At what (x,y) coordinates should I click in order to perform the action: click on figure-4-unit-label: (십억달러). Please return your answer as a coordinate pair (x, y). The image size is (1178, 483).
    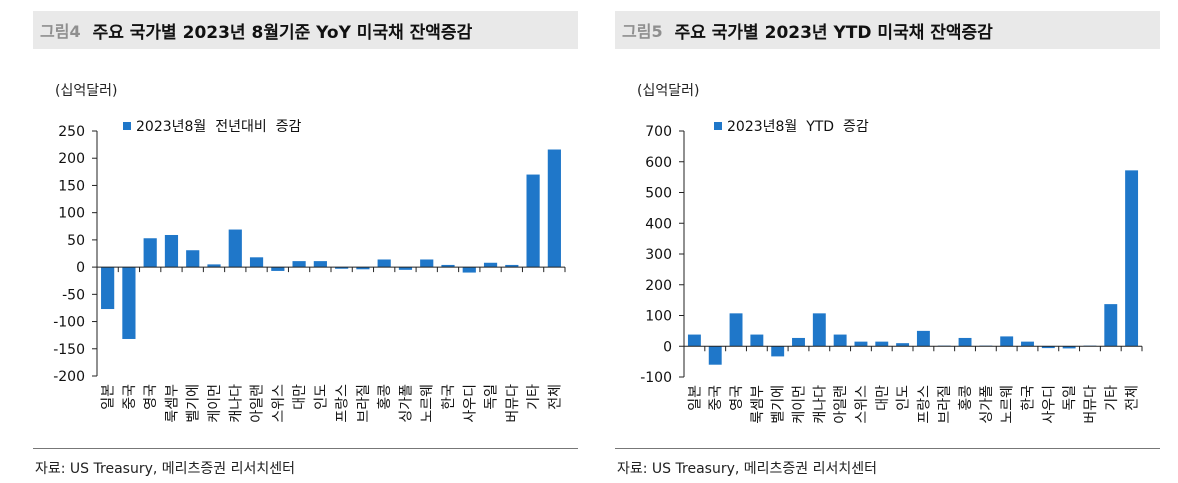
    Looking at the image, I should click on (86, 91).